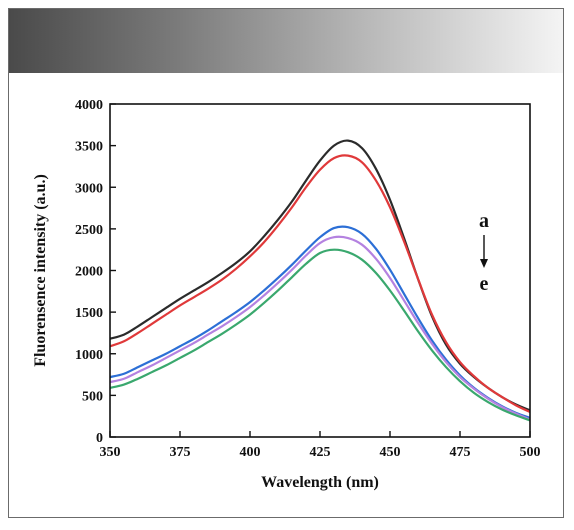 The width and height of the screenshot is (574, 530). I want to click on x-tick-label: 425, so click(320, 452).